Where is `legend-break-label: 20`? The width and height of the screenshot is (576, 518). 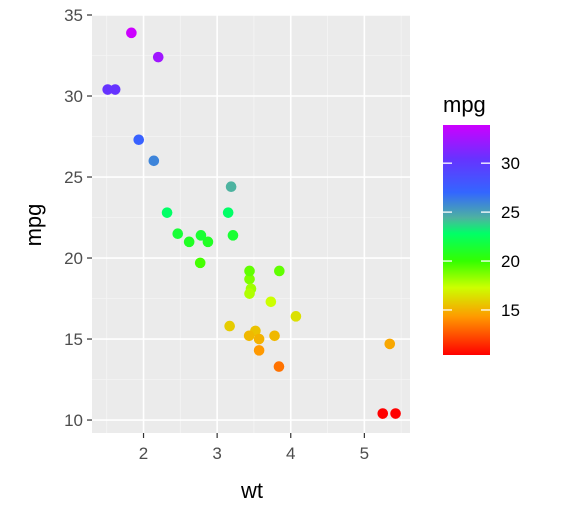
legend-break-label: 20 is located at coordinates (510, 261).